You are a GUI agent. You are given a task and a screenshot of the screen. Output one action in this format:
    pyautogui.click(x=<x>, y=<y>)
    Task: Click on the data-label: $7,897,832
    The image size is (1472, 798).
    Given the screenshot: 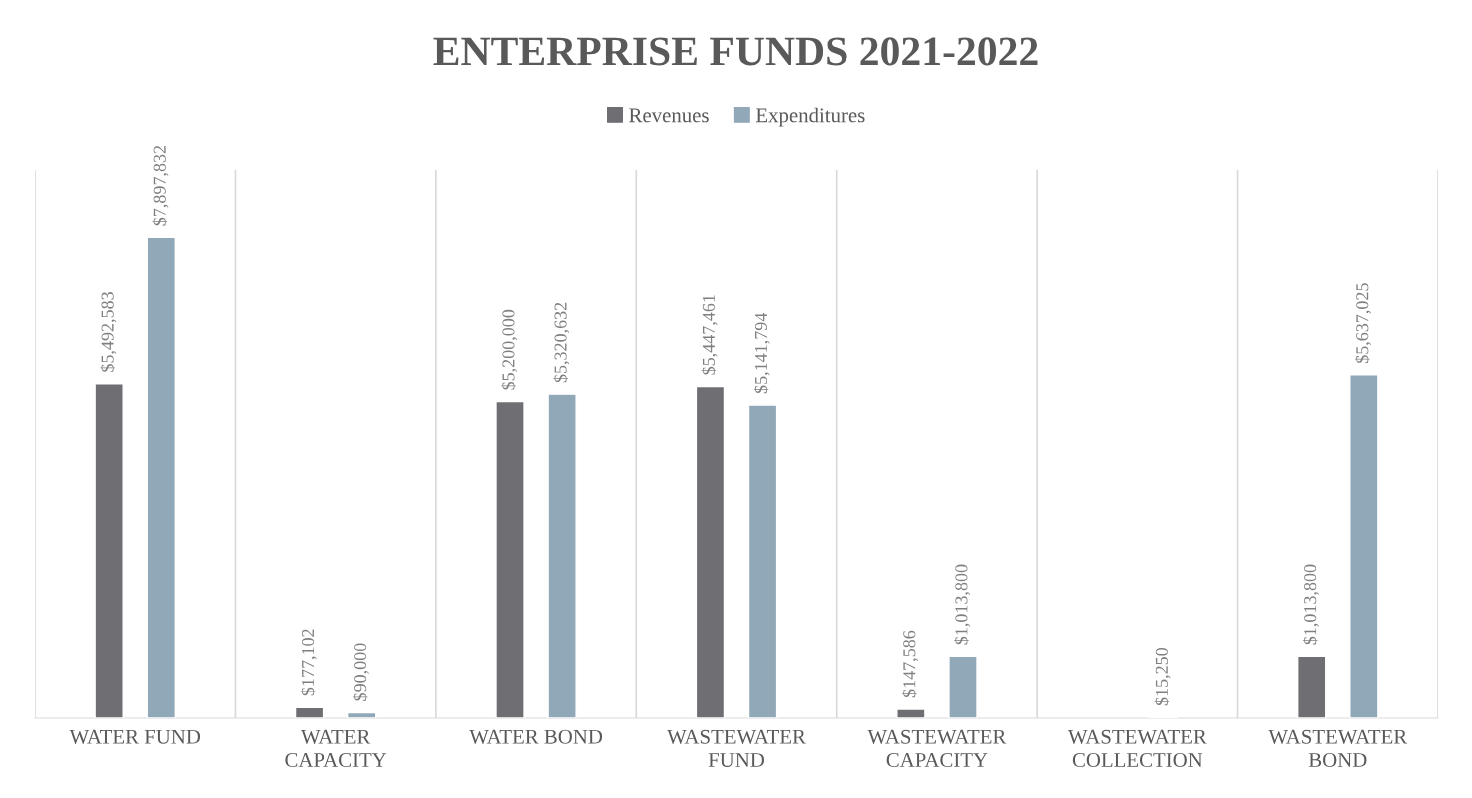 What is the action you would take?
    pyautogui.click(x=160, y=185)
    